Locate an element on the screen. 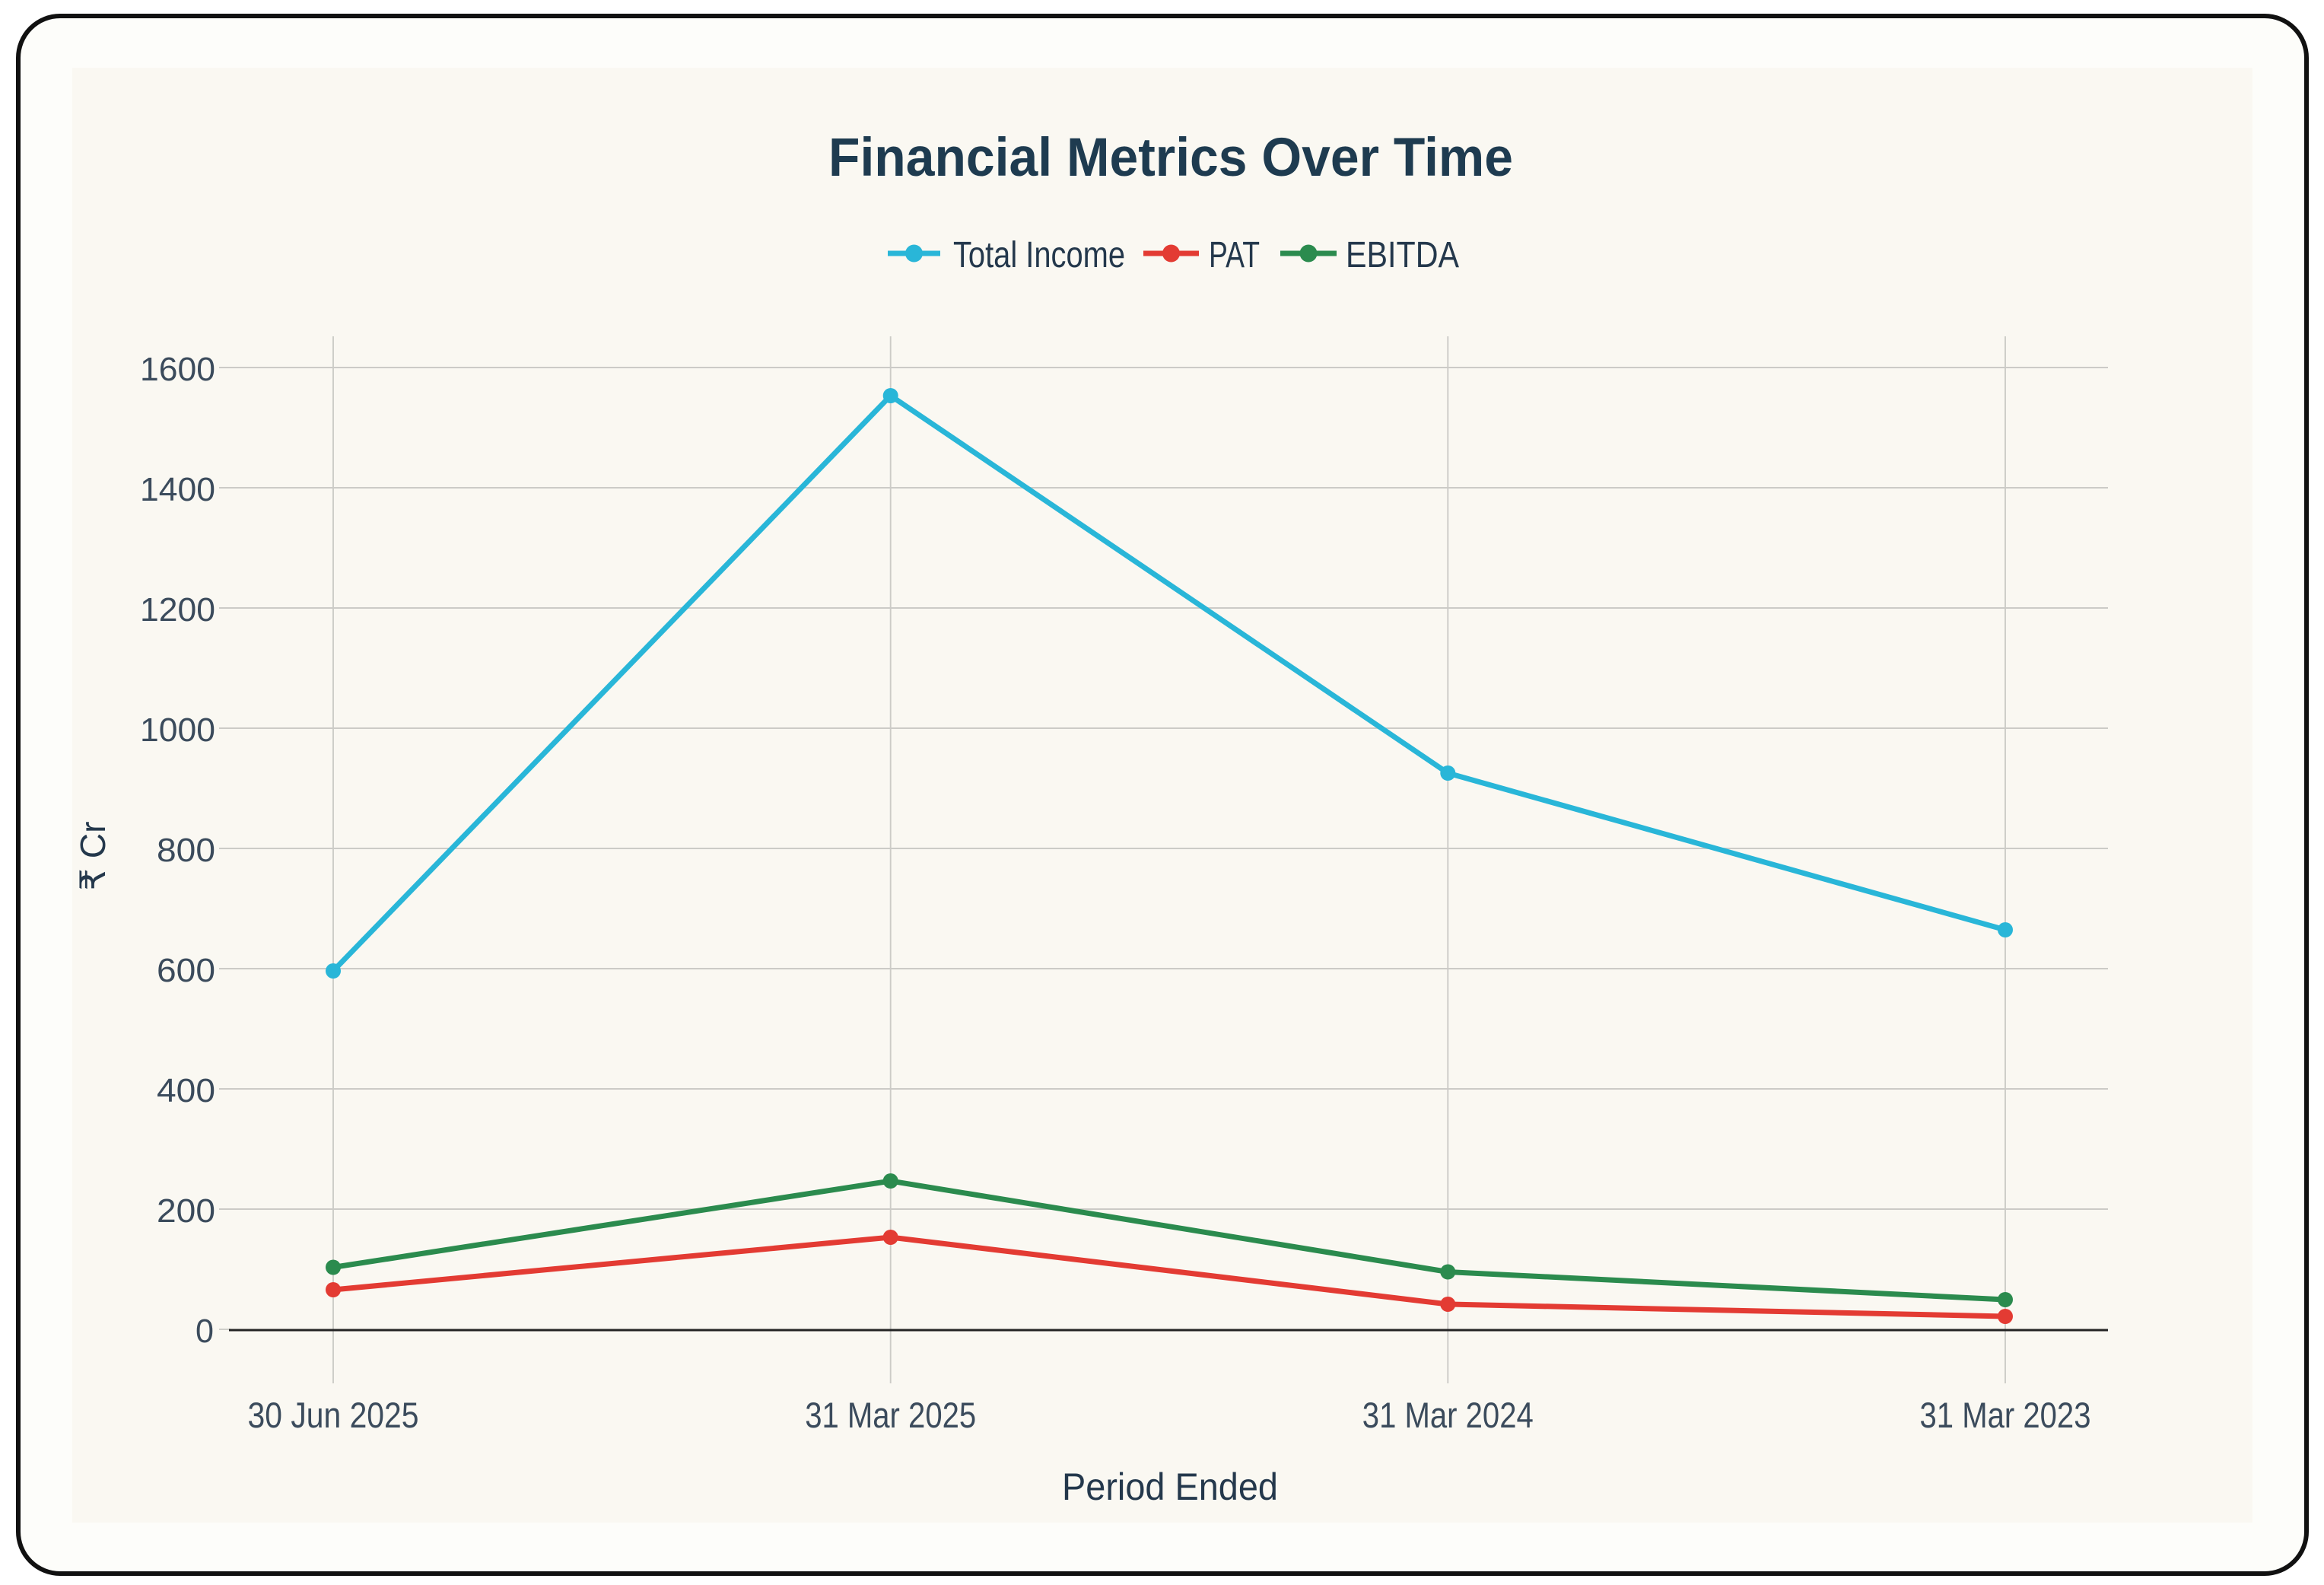 The image size is (2324, 1585). svg-text: EBITDA is located at coordinates (1402, 255).